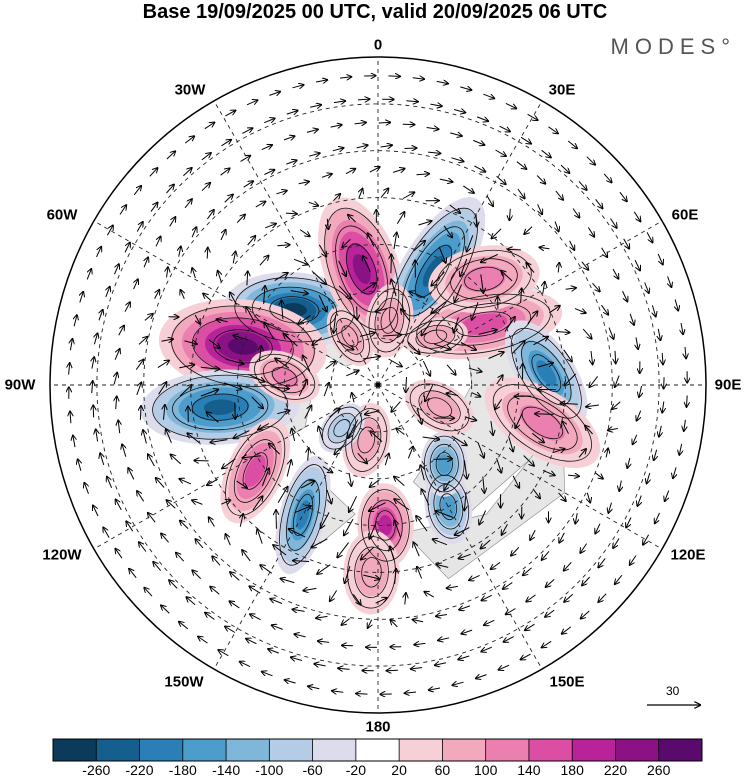 The height and width of the screenshot is (783, 750). I want to click on colorbar-tick-label: -60, so click(312, 770).